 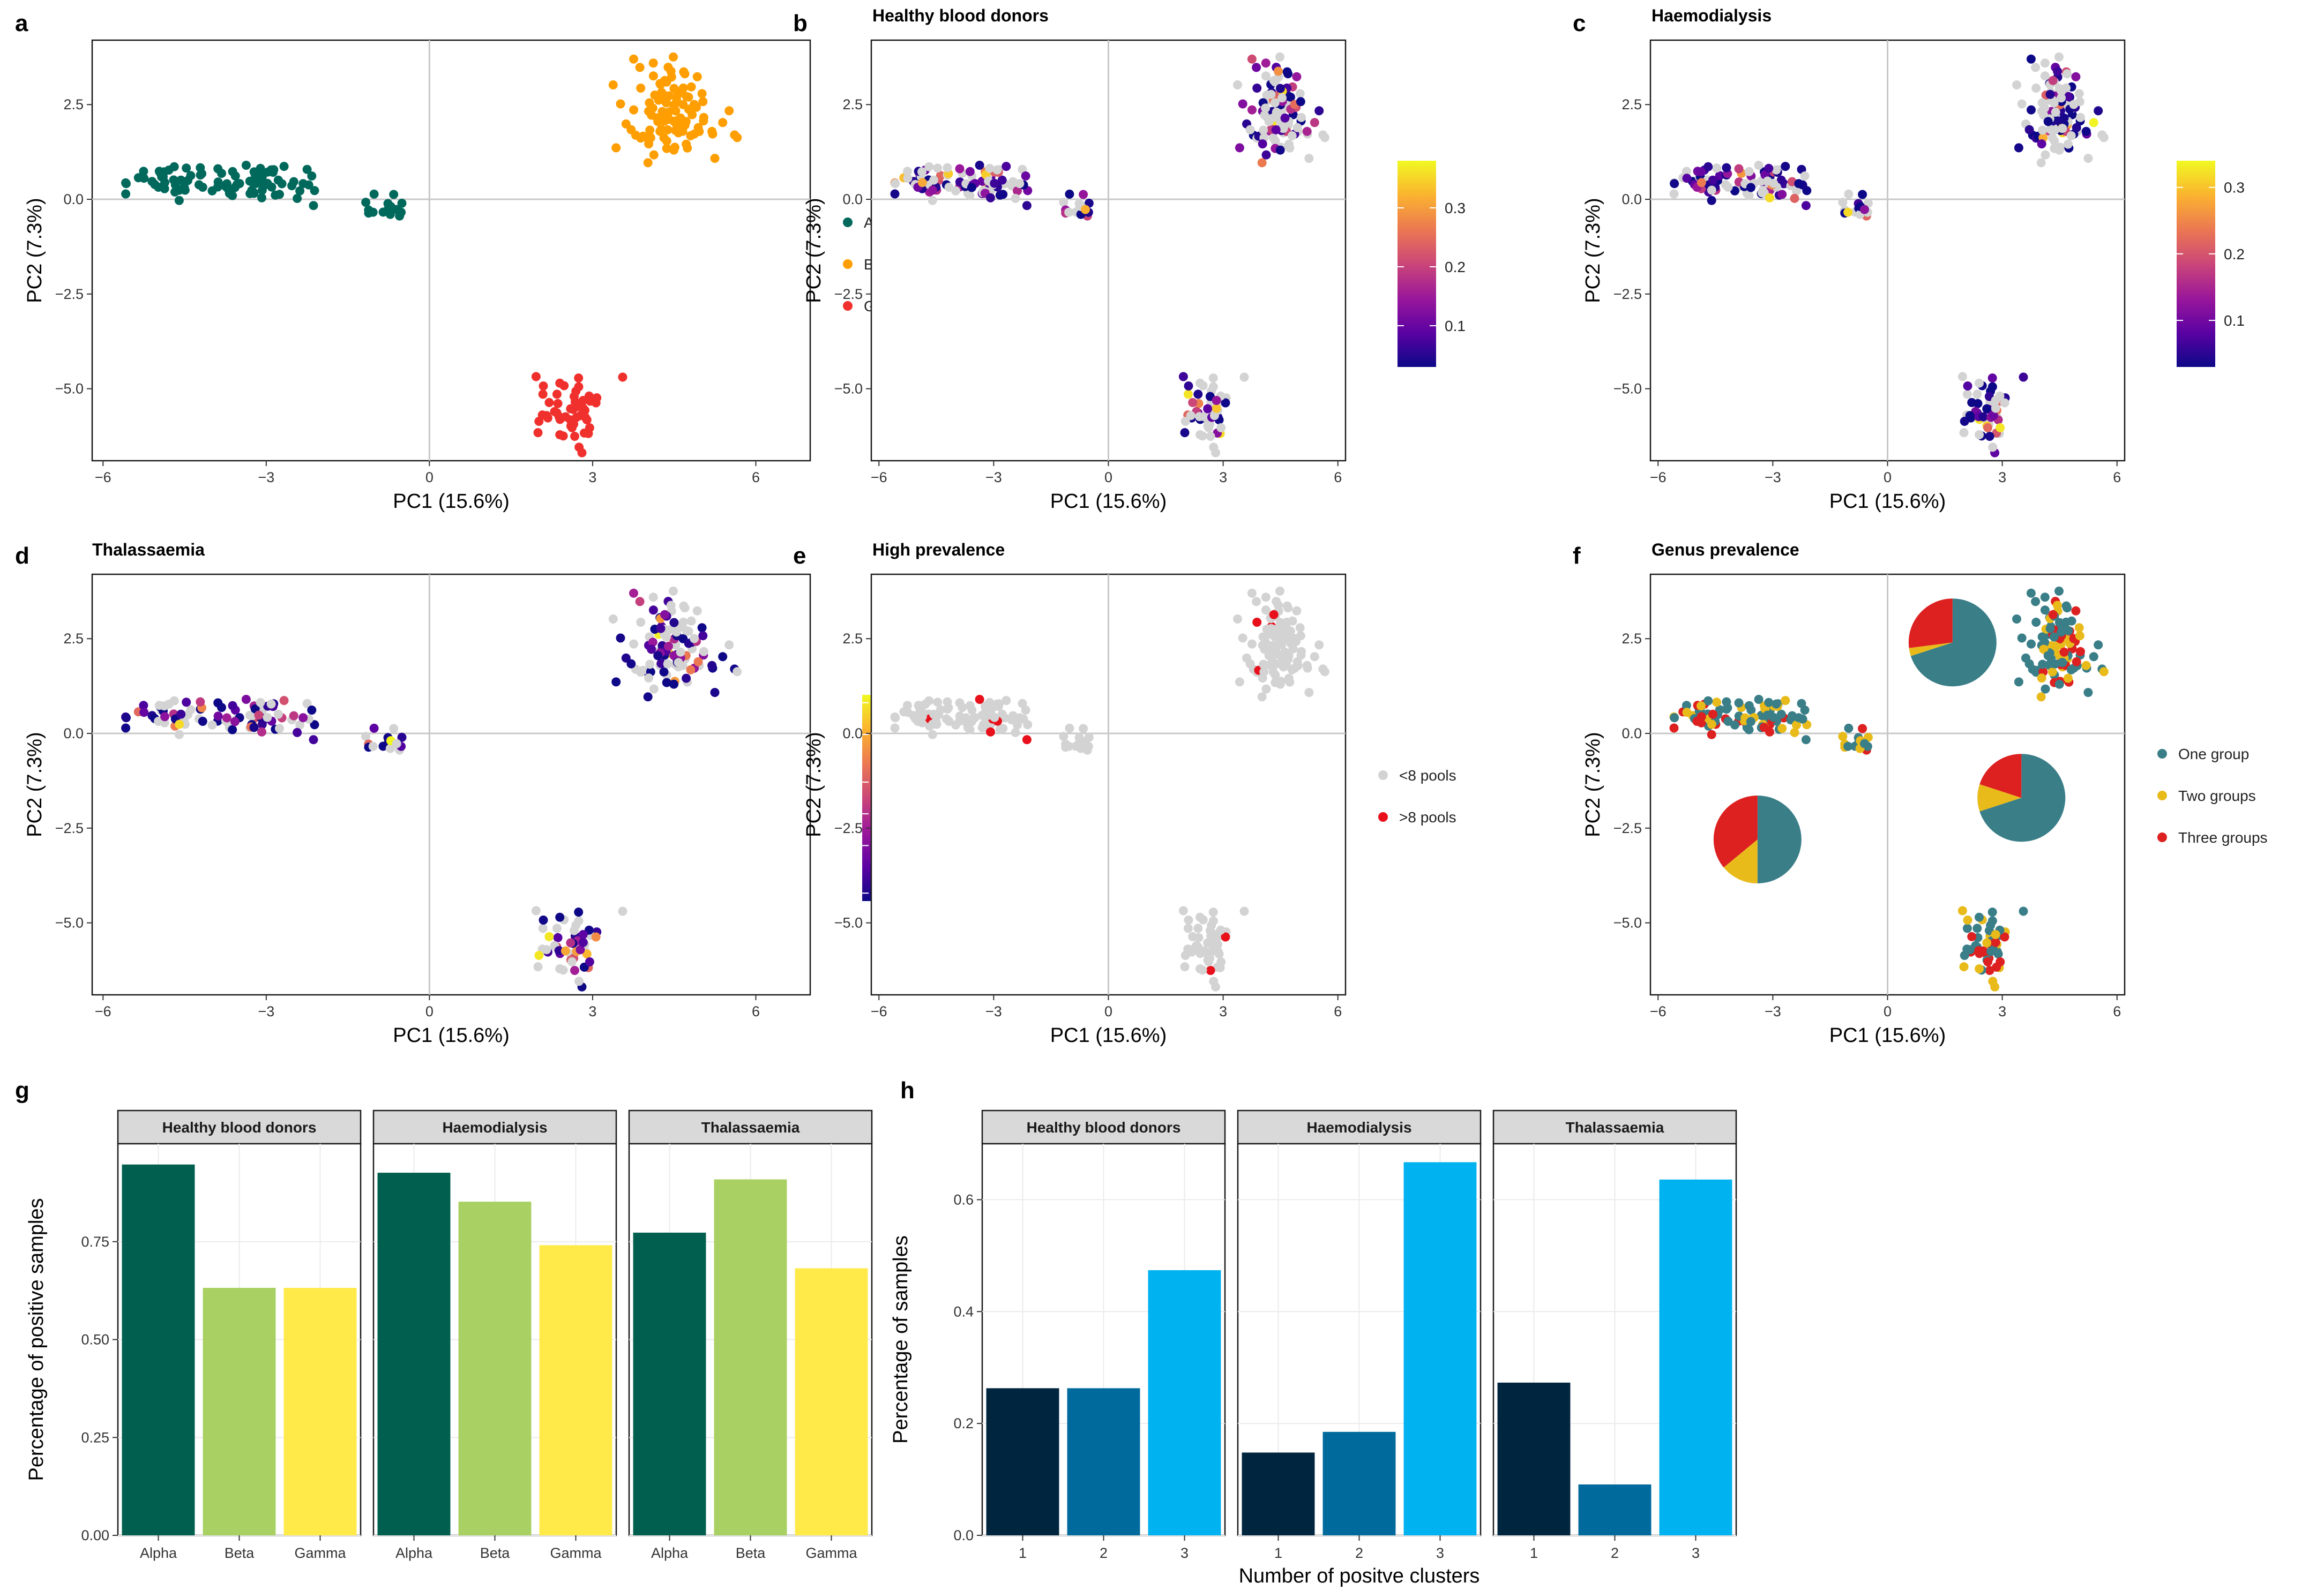 What do you see at coordinates (240, 1553) in the screenshot?
I see `x-tick-label: Beta` at bounding box center [240, 1553].